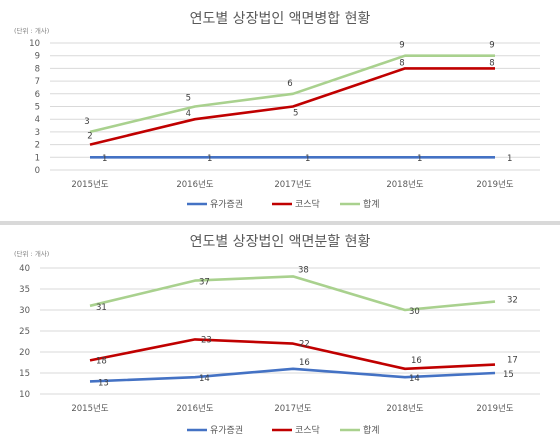  What do you see at coordinates (101, 361) in the screenshot?
I see `data-label: 18` at bounding box center [101, 361].